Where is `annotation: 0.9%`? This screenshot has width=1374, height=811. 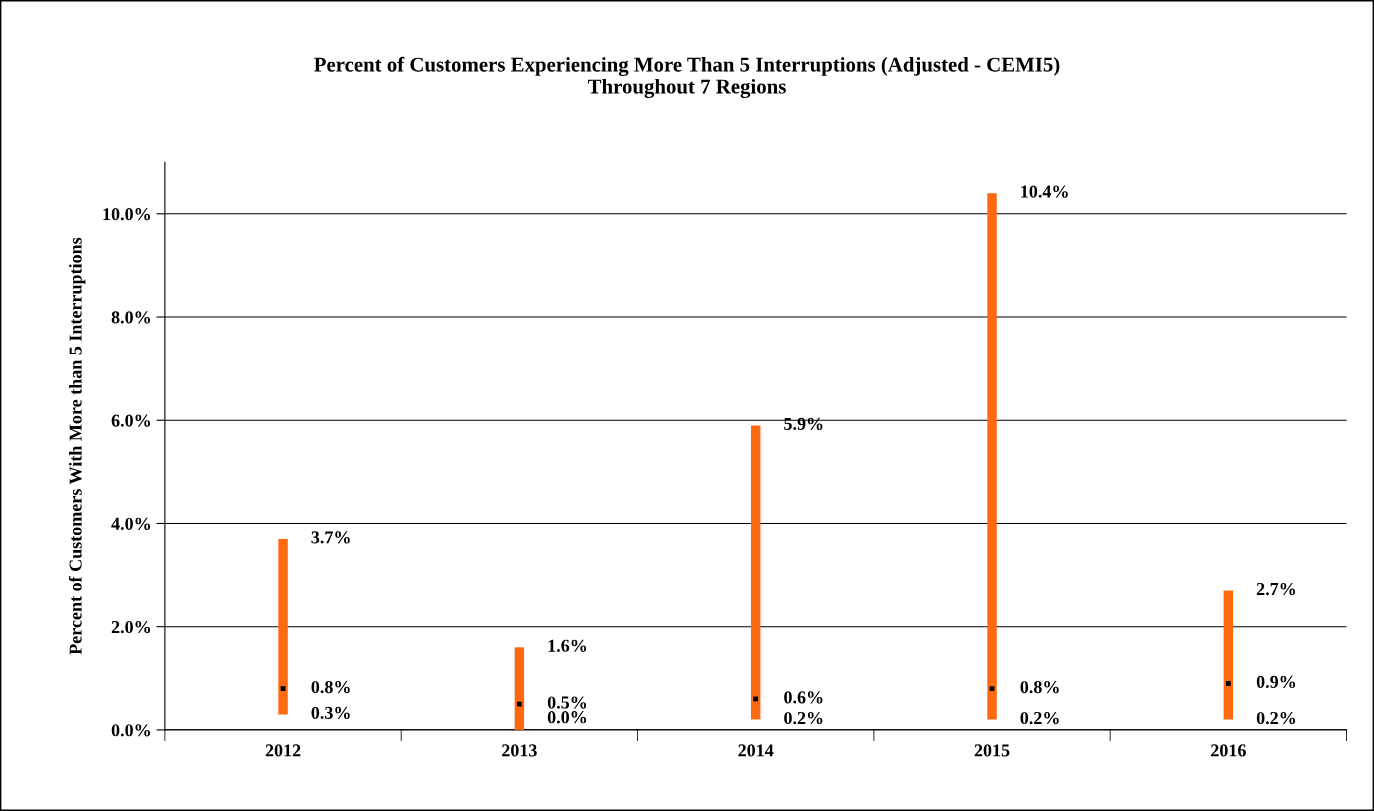 annotation: 0.9% is located at coordinates (1276, 682).